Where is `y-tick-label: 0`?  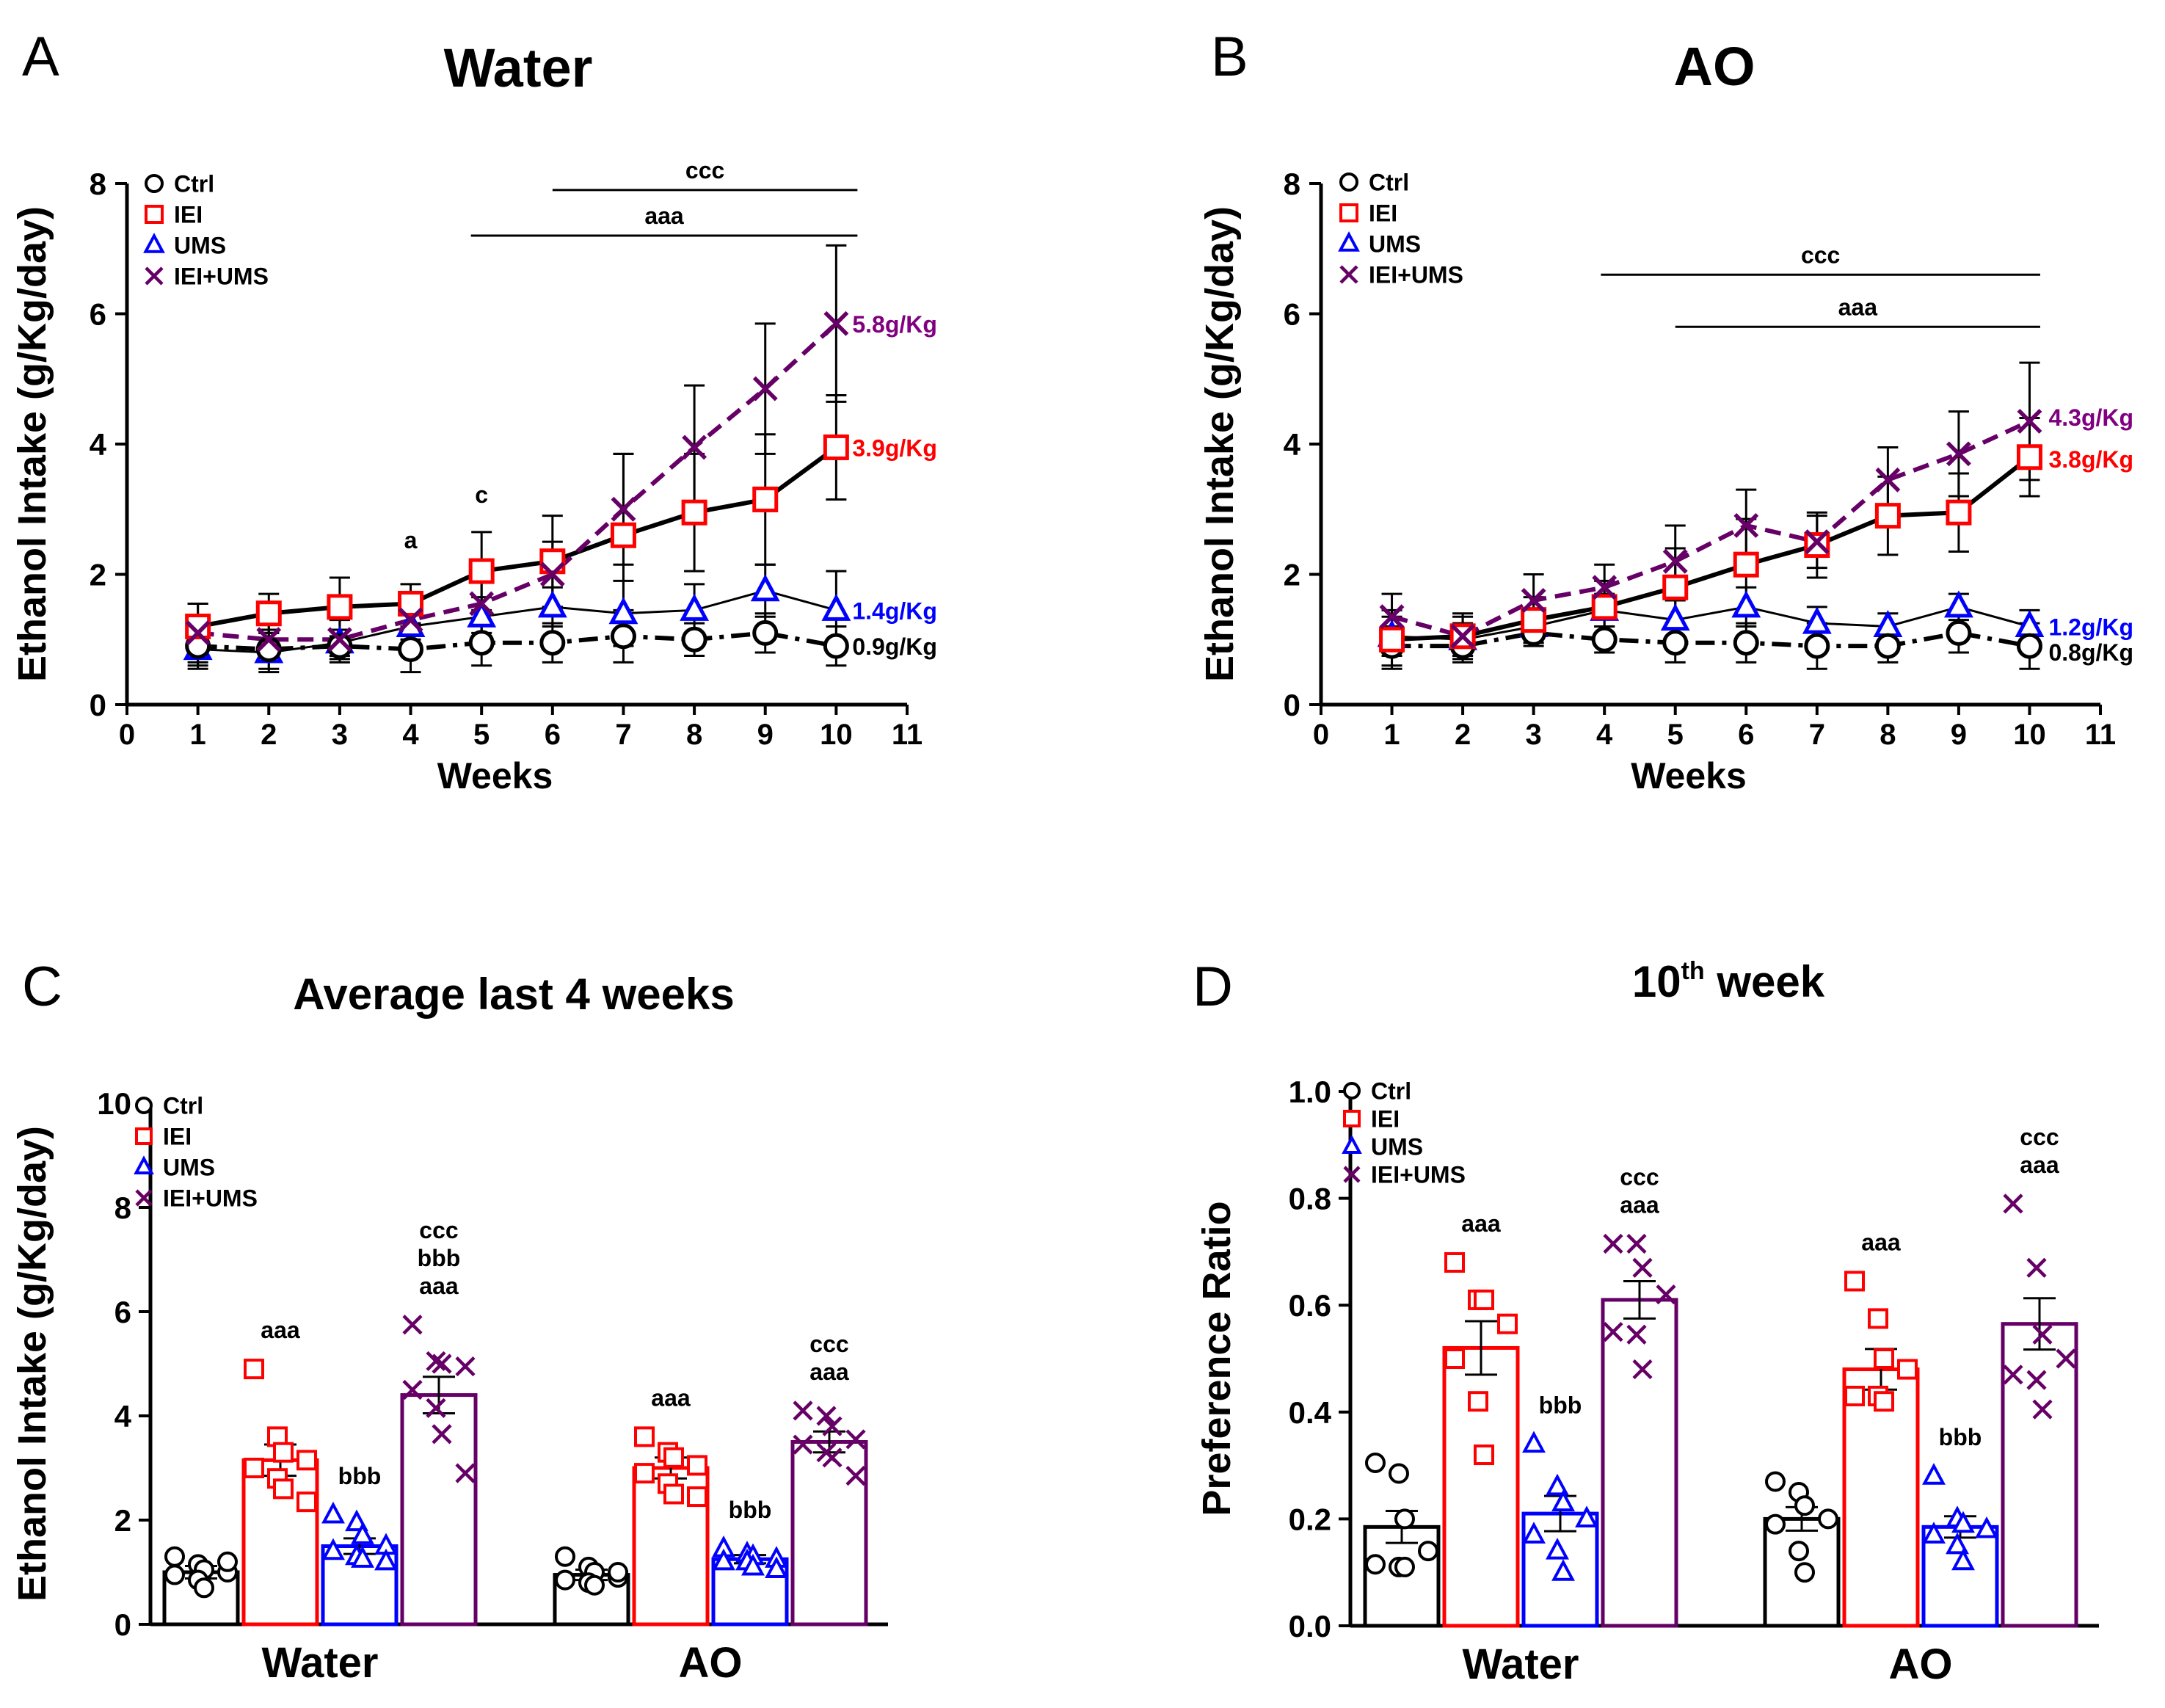 y-tick-label: 0 is located at coordinates (98, 705).